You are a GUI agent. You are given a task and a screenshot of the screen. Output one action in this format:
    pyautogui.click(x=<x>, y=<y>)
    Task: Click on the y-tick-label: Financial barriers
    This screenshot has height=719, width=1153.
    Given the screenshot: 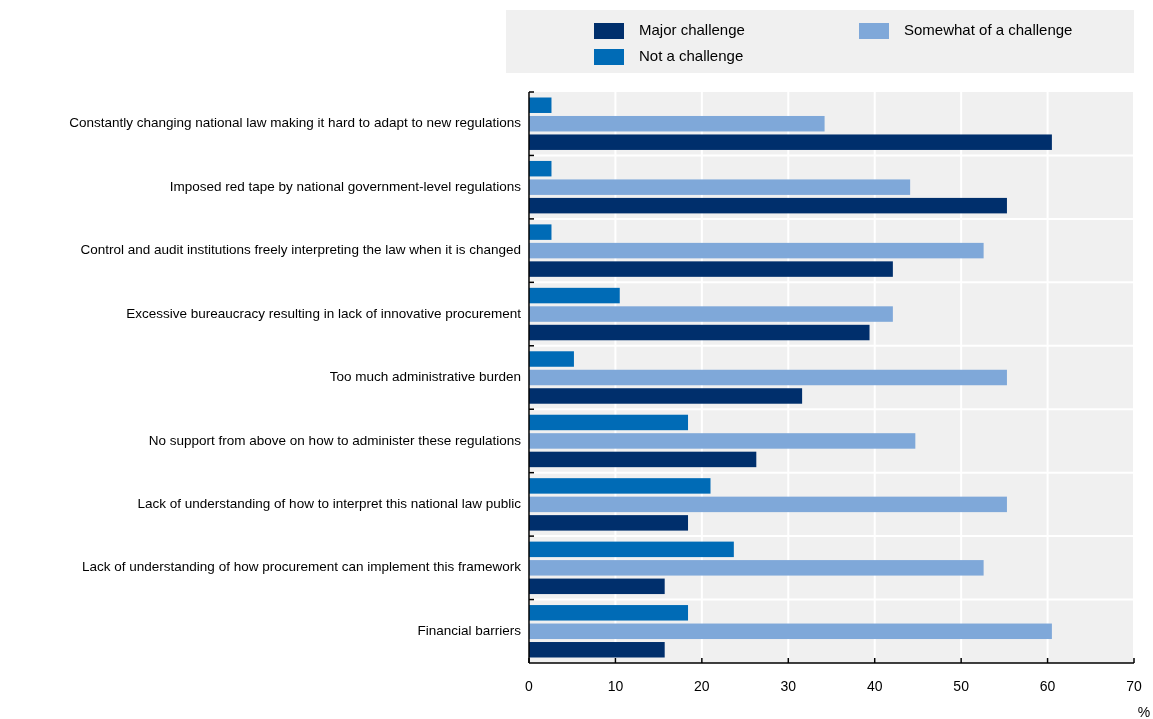 What is the action you would take?
    pyautogui.click(x=469, y=630)
    